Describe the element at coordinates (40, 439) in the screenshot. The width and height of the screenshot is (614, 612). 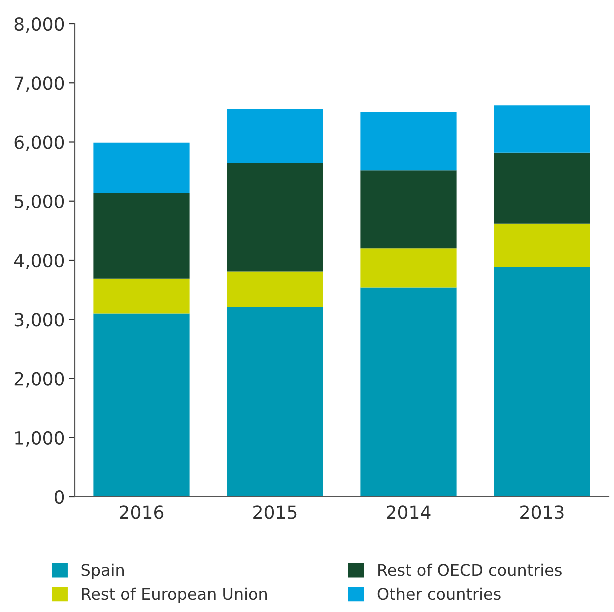
I see `y-tick-label: 1,000` at that location.